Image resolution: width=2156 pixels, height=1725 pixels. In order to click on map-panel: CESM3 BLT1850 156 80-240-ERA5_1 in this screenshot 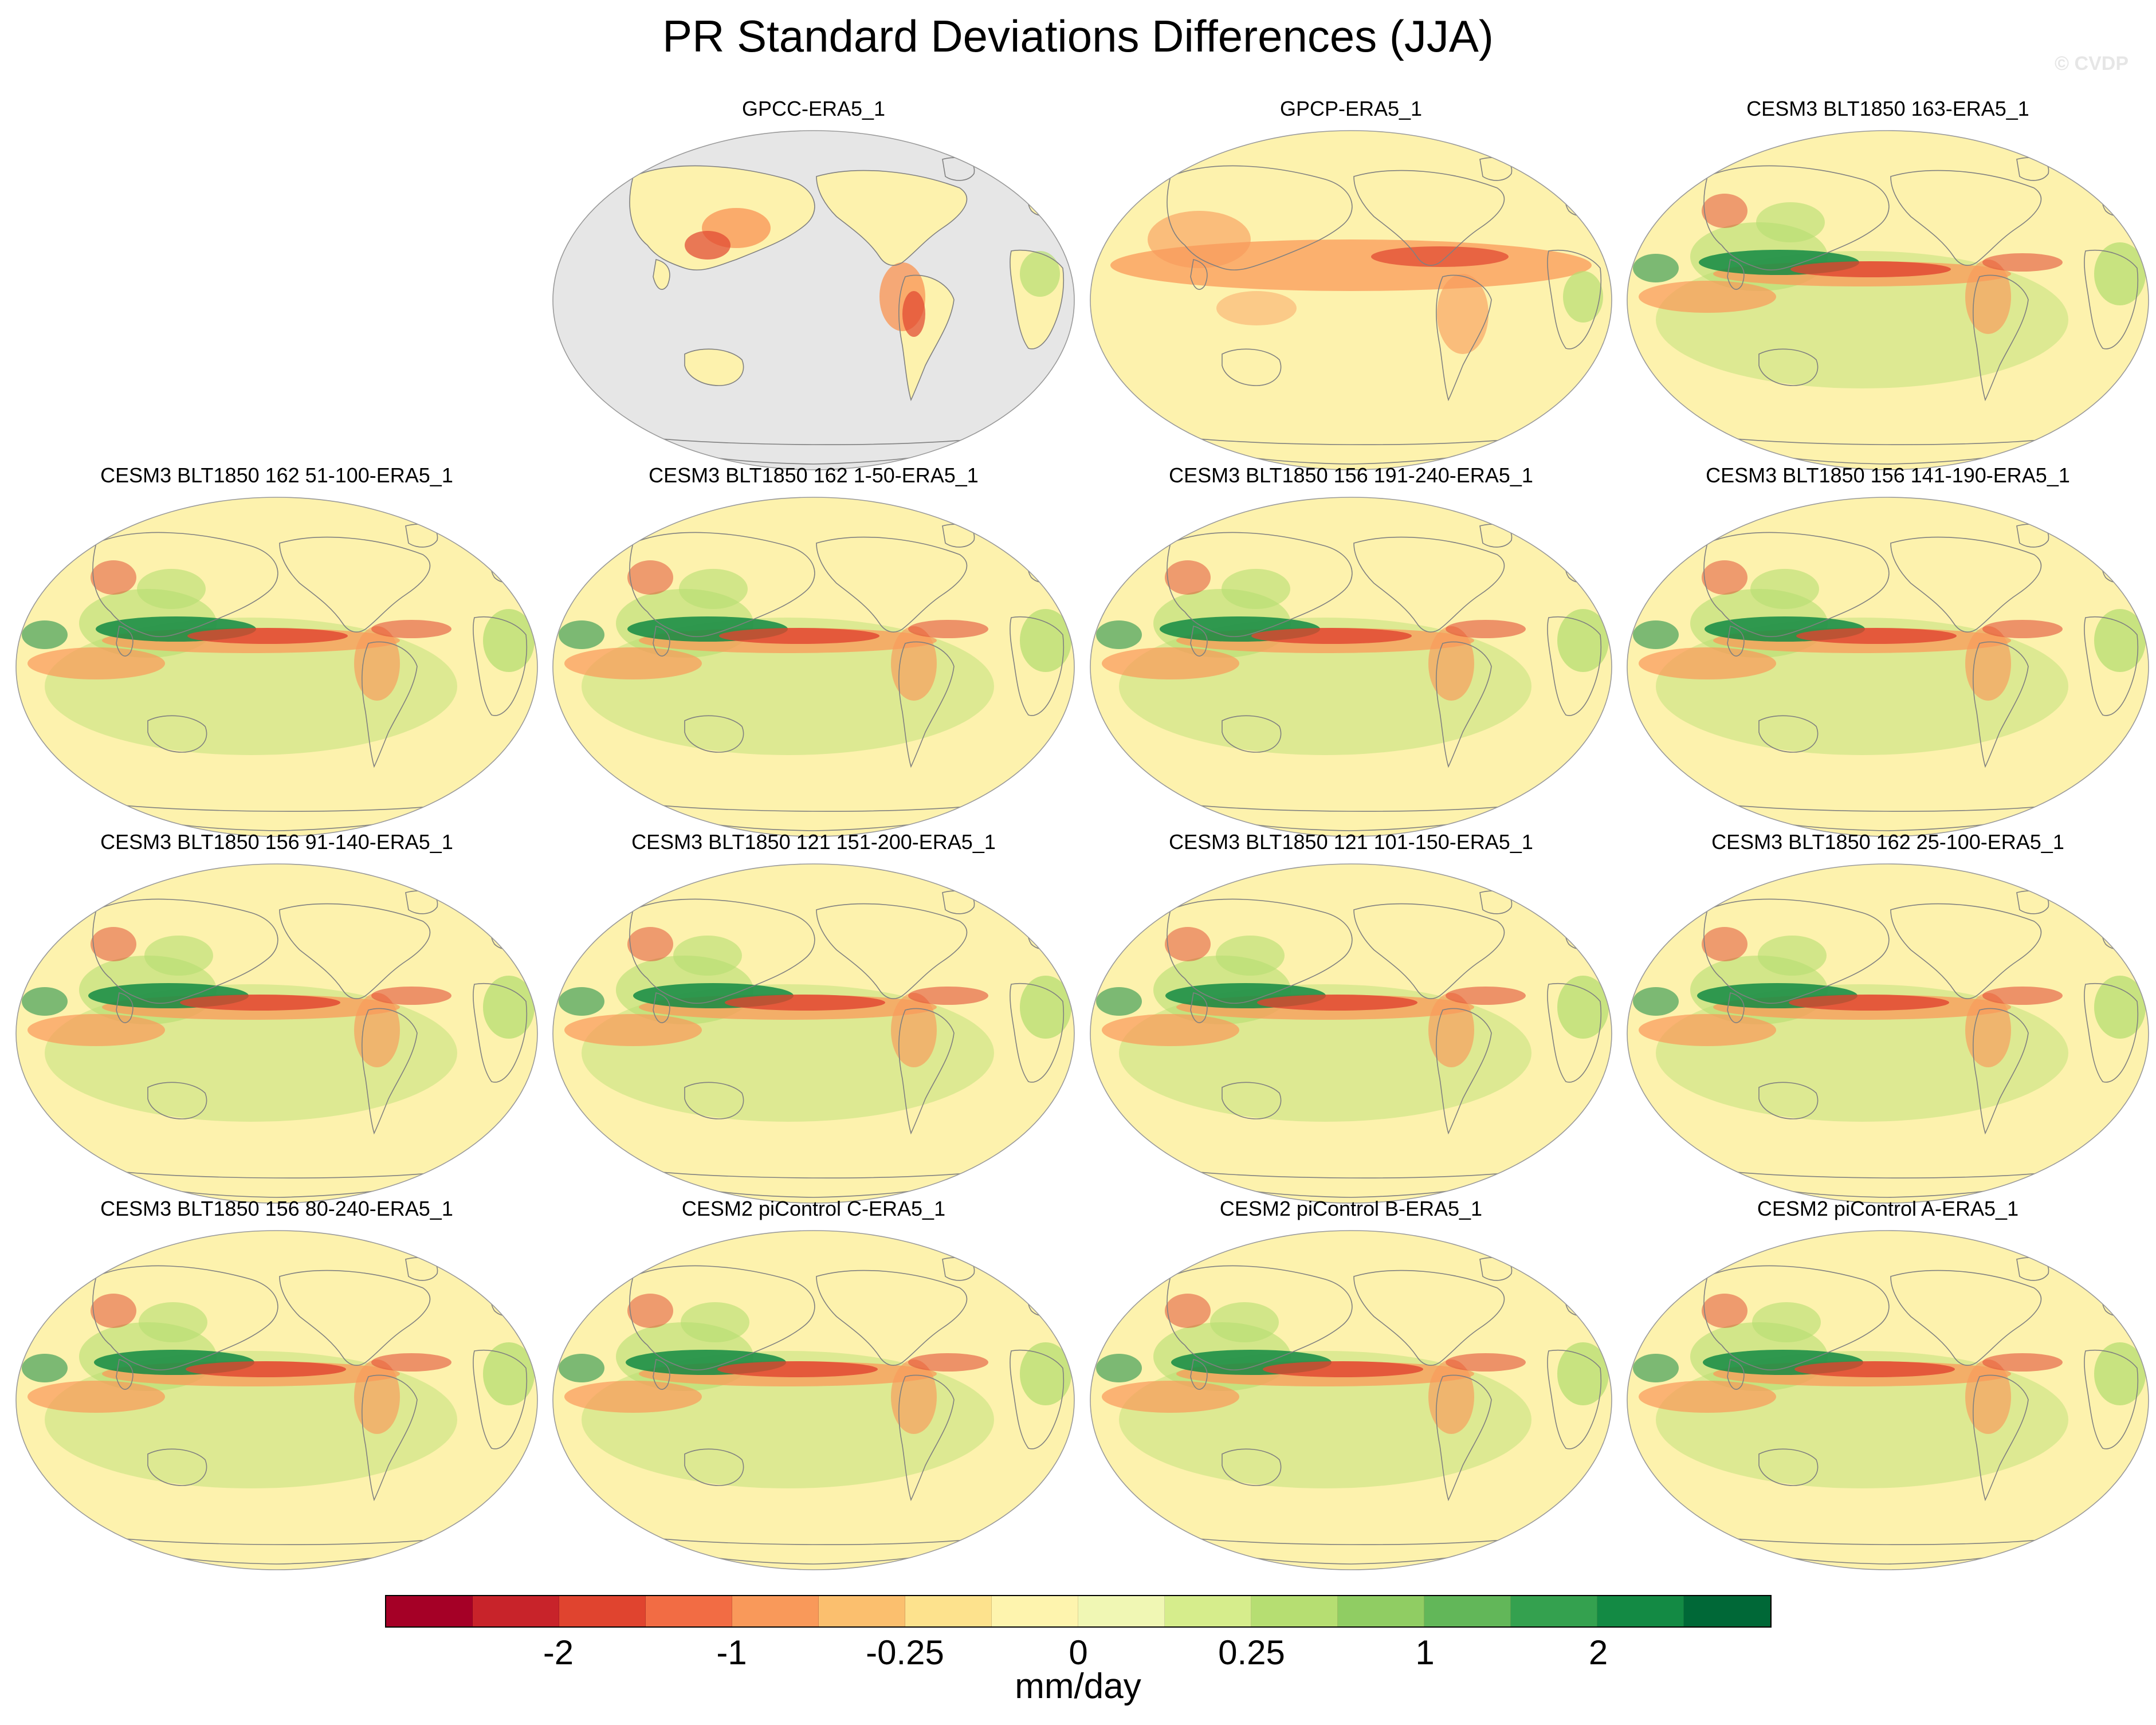, I will do `click(276, 1386)`.